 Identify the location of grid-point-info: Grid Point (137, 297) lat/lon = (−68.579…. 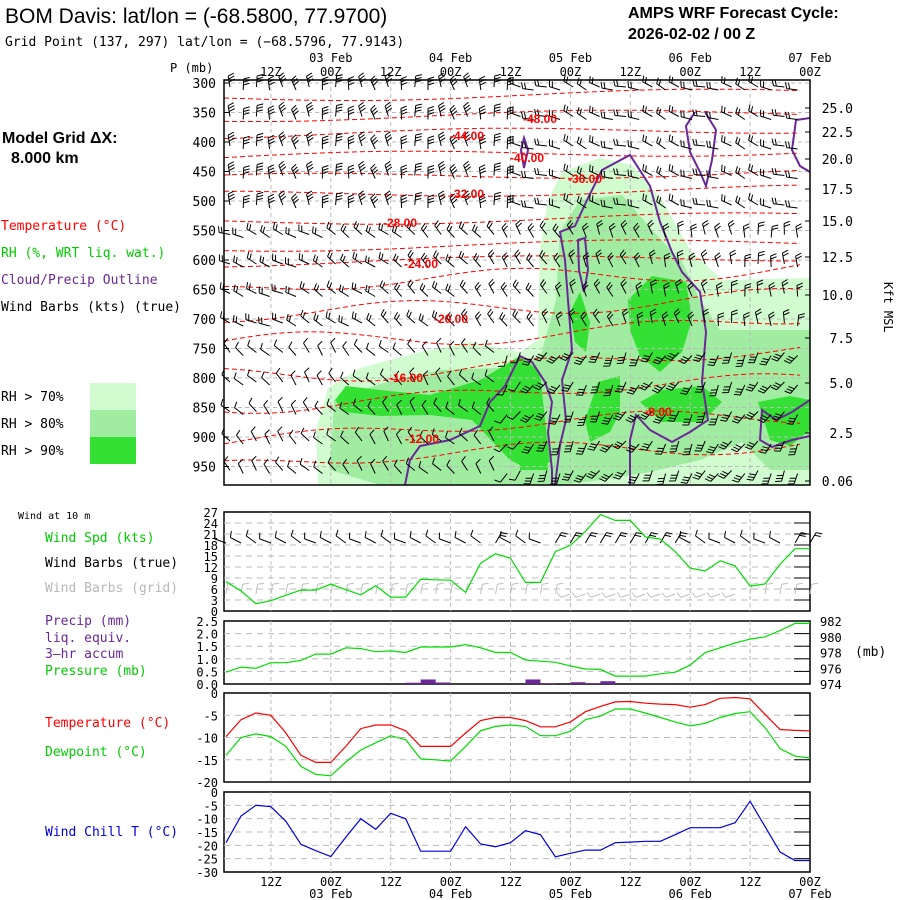
(204, 42).